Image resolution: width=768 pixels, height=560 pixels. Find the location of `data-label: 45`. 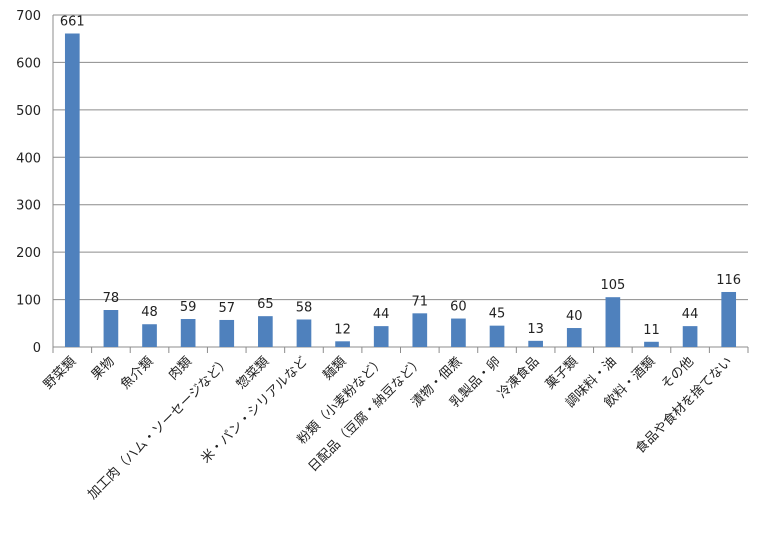

data-label: 45 is located at coordinates (497, 314).